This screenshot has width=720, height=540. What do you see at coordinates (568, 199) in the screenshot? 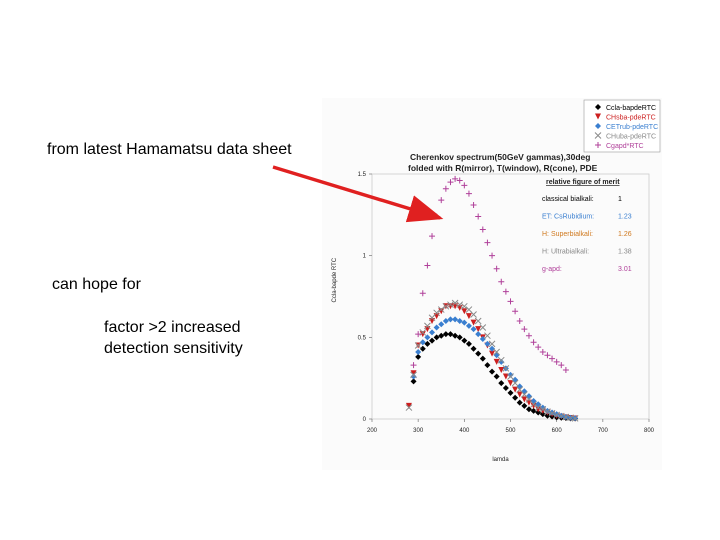
I see `merit-label: classical bialkali:` at bounding box center [568, 199].